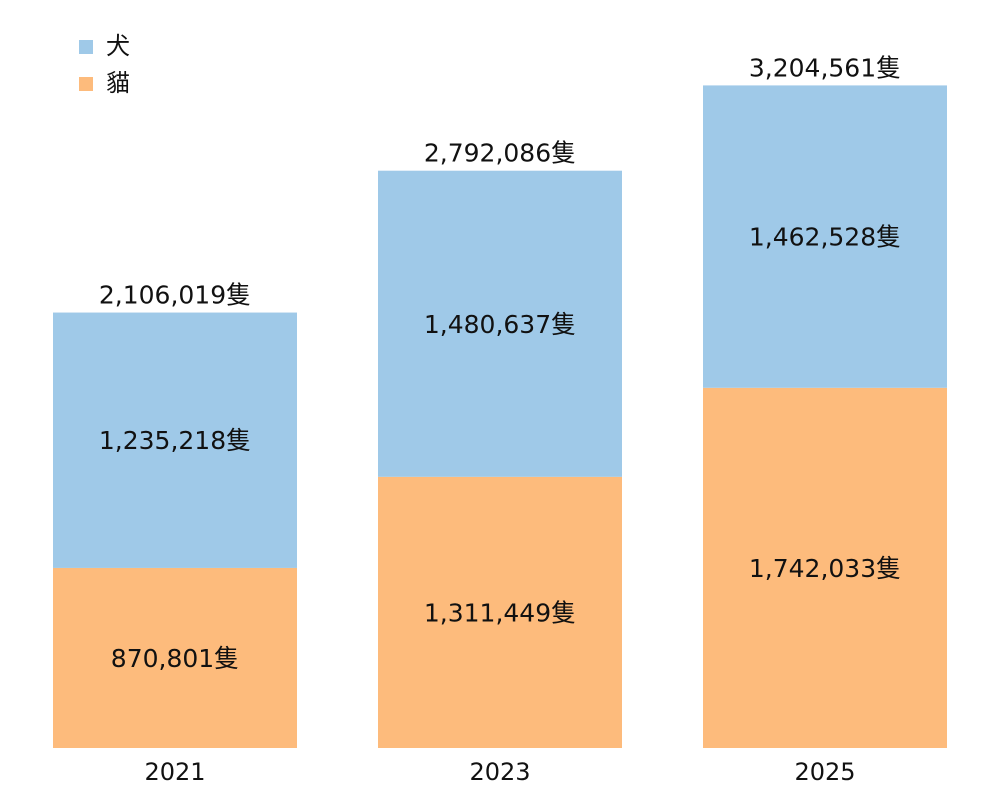  I want to click on value-label-2025-0: 1,742,033隻, so click(825, 568).